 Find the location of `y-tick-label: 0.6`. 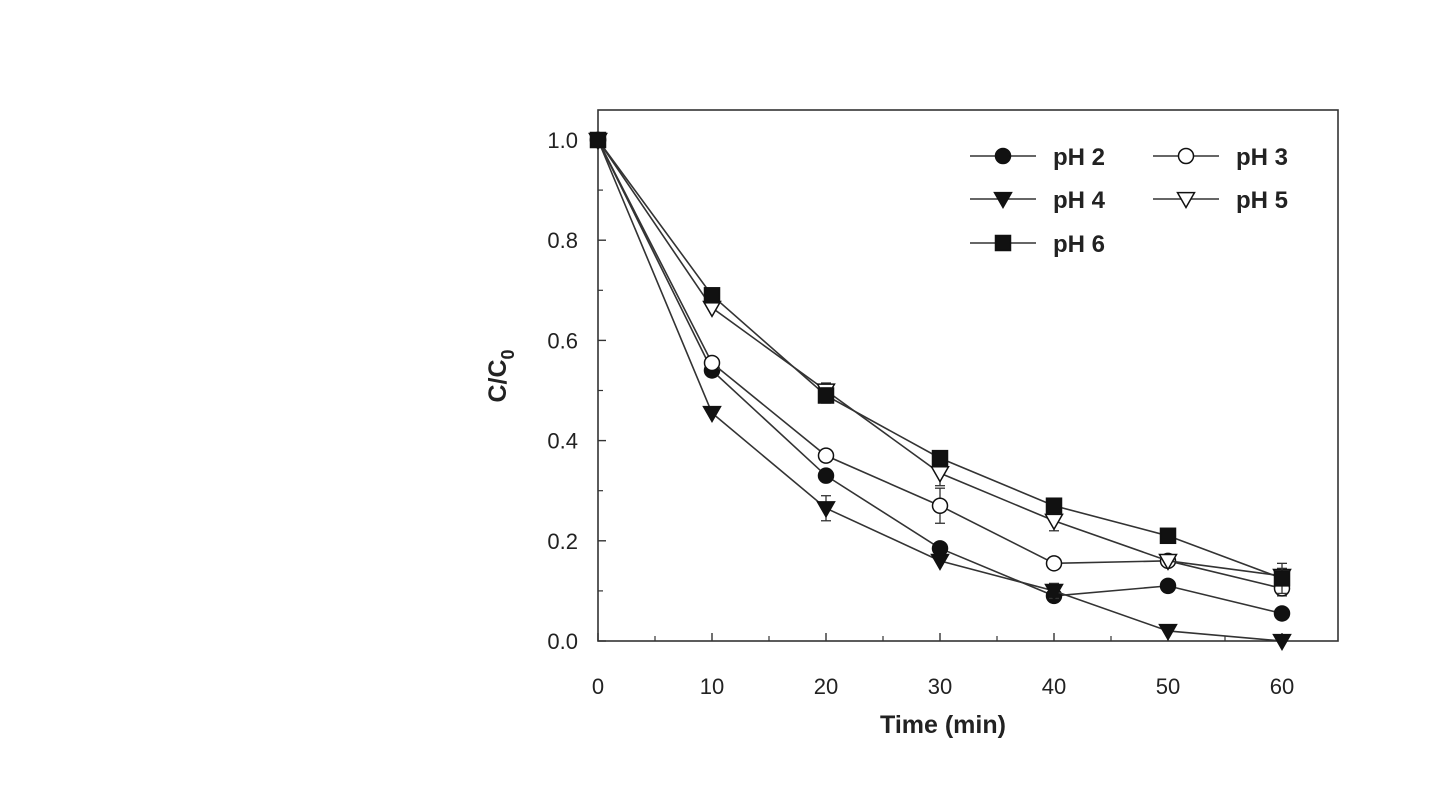

y-tick-label: 0.6 is located at coordinates (562, 340).